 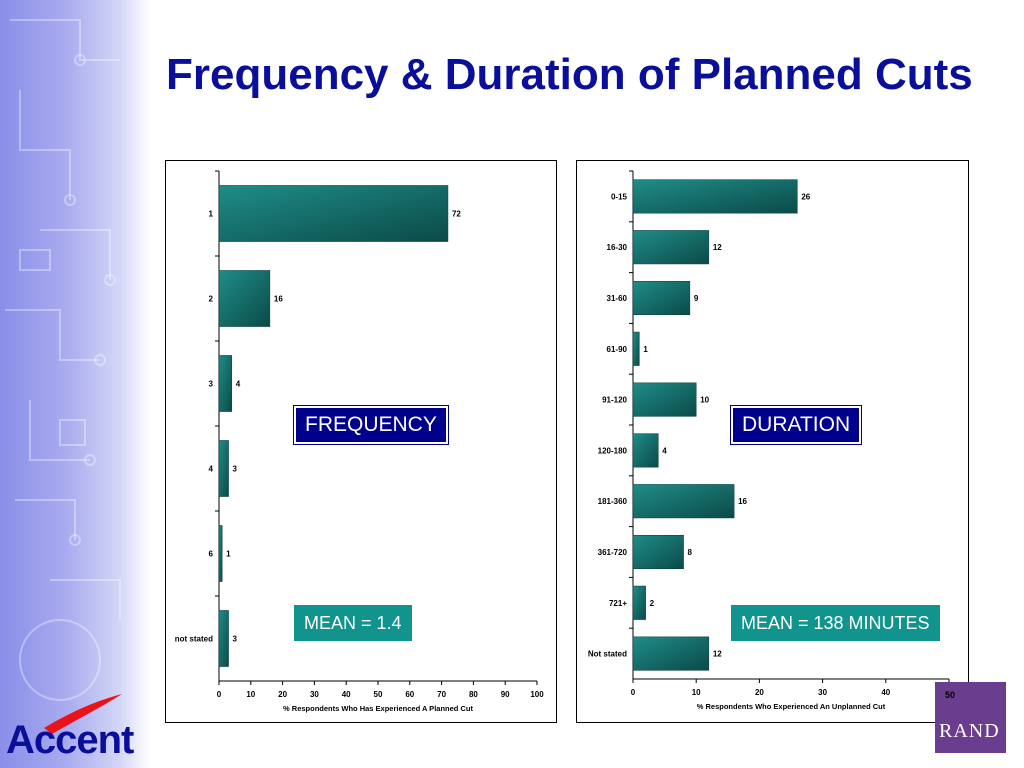 I want to click on data-label: 72, so click(x=456, y=214).